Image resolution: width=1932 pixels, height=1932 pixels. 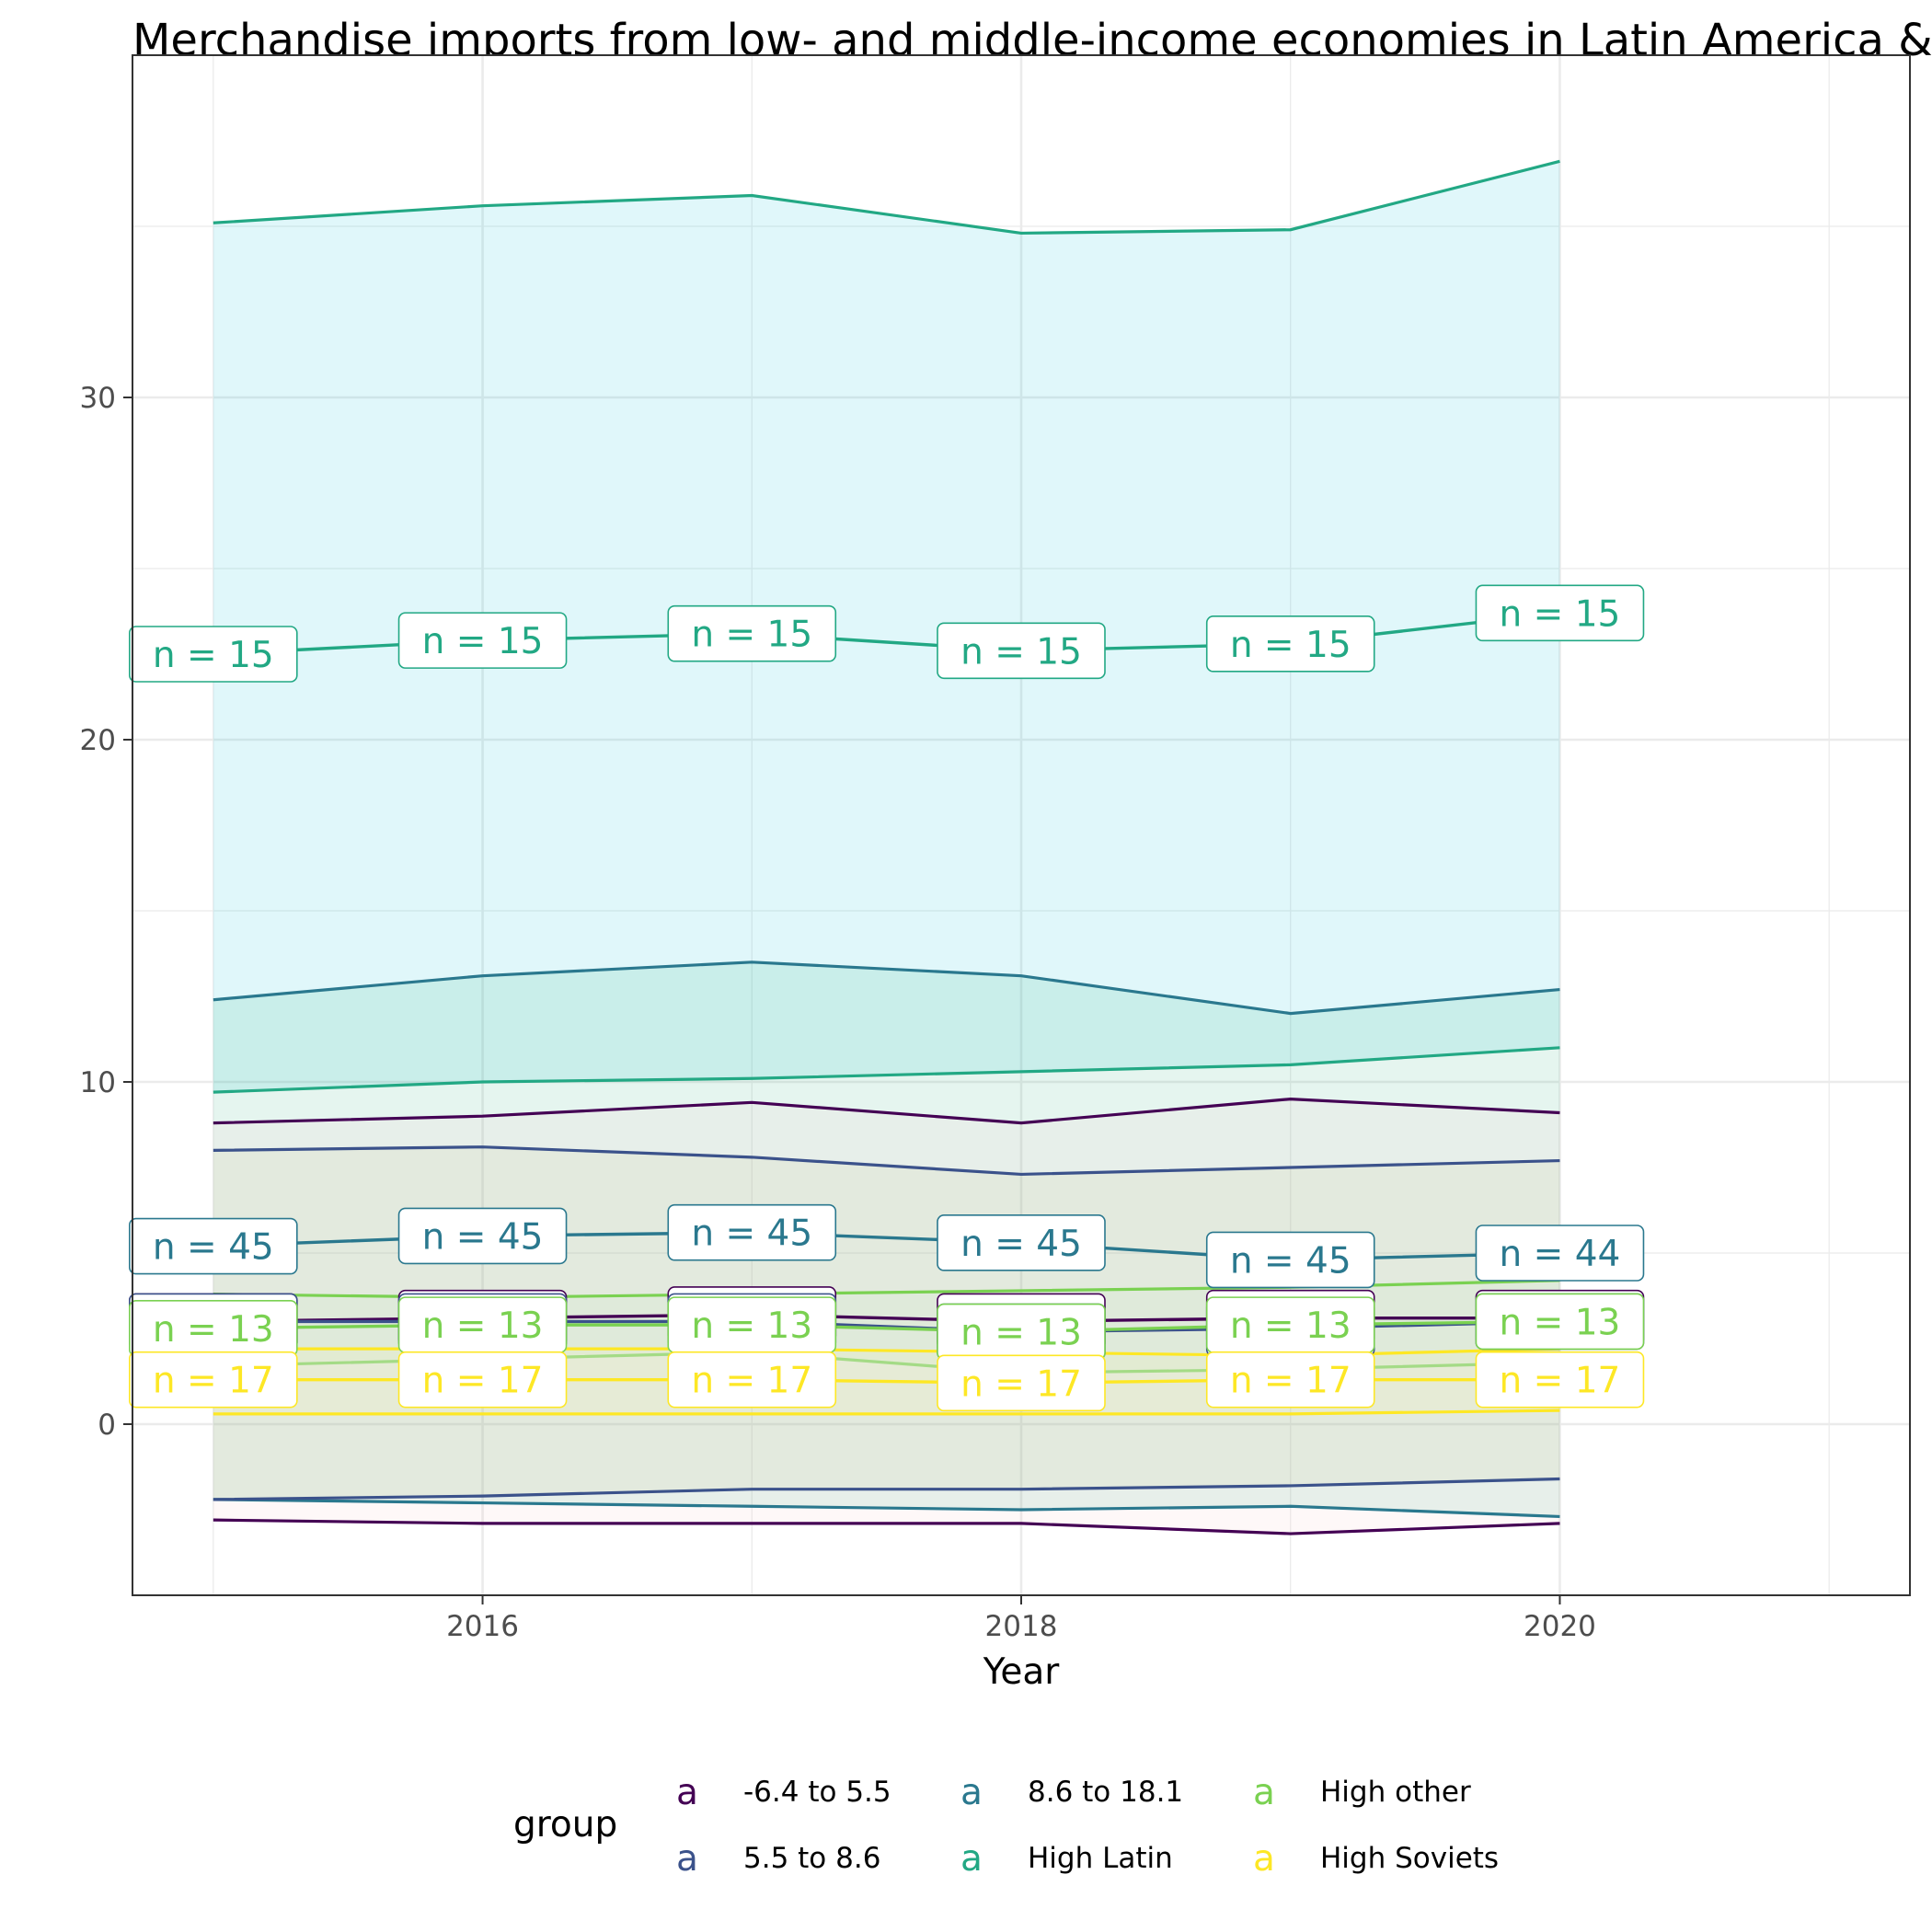 I want to click on x-tick-label: 2016, so click(x=482, y=1626).